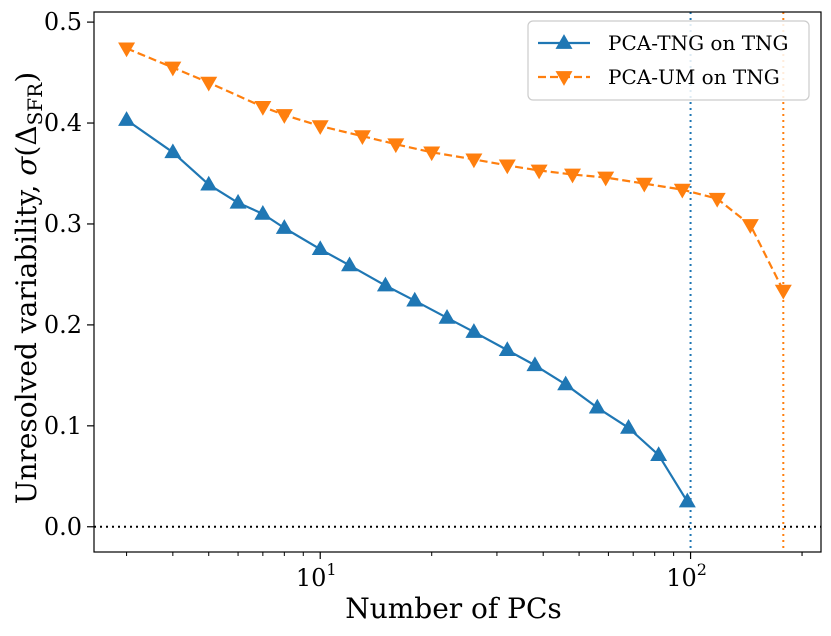  Describe the element at coordinates (26, 340) in the screenshot. I see `y-axis-label-text: Unresolved variability,` at that location.